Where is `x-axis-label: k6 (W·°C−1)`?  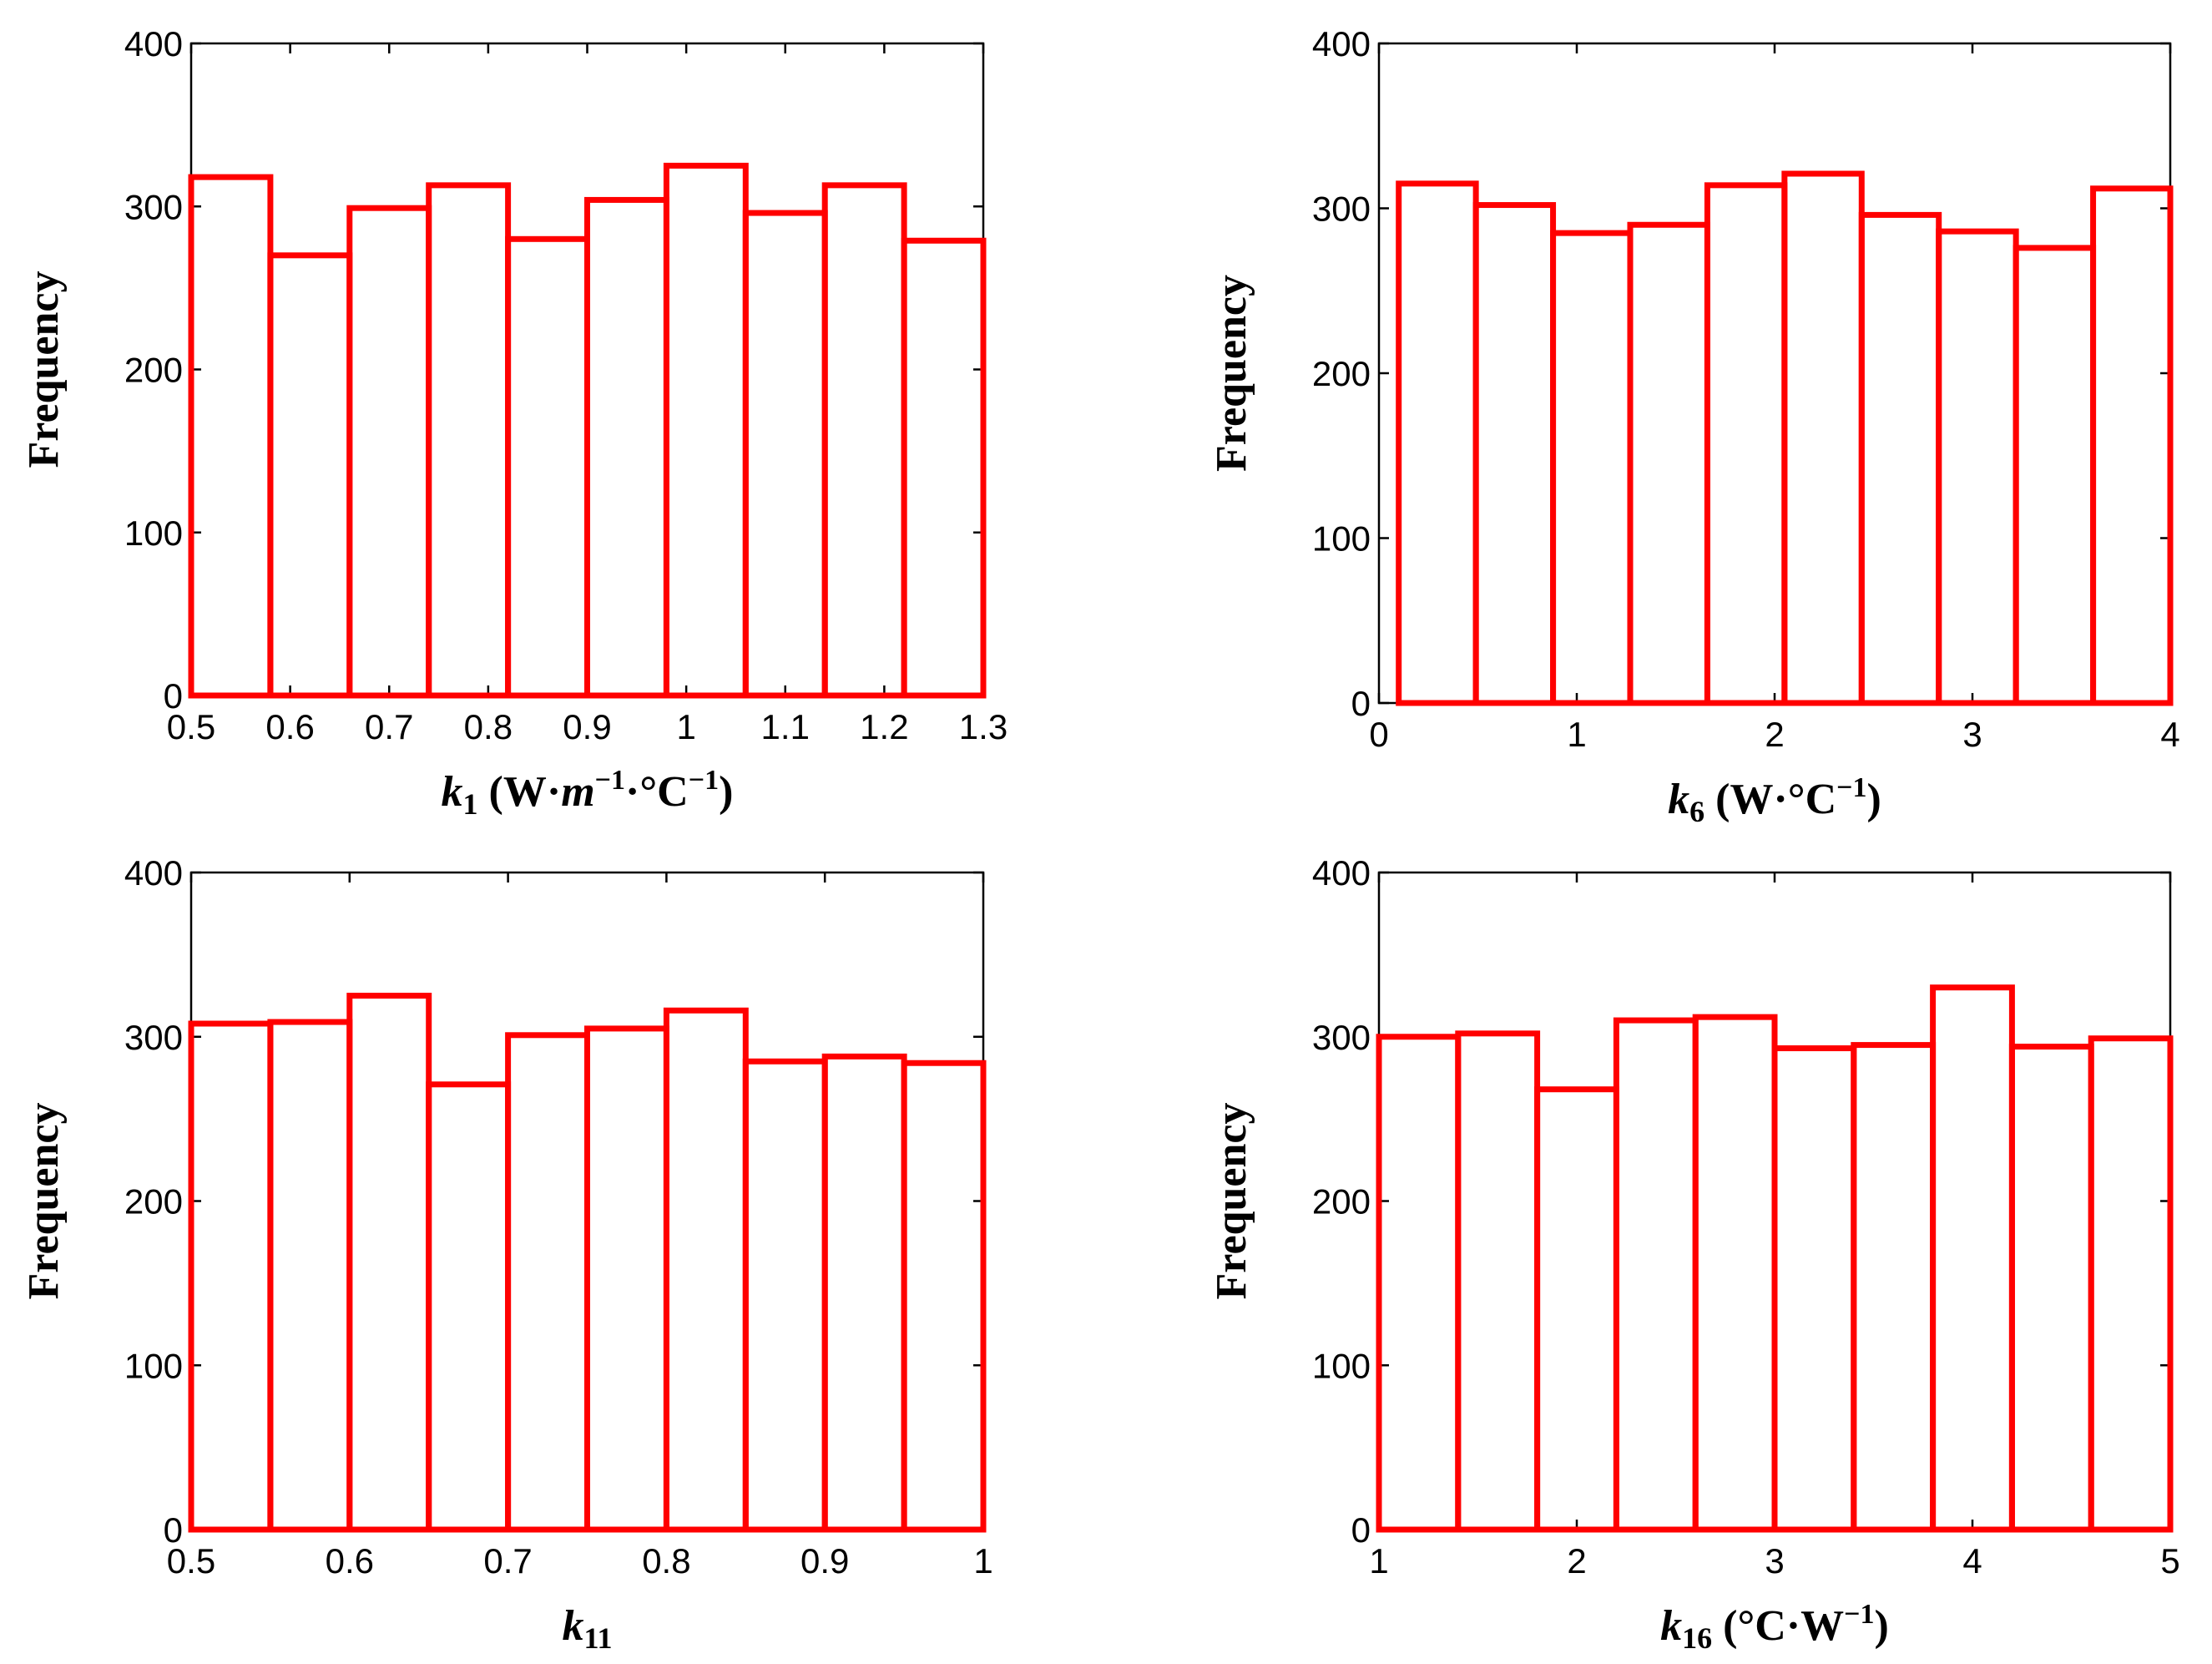
x-axis-label: k6 (W·°C−1) is located at coordinates (1774, 800).